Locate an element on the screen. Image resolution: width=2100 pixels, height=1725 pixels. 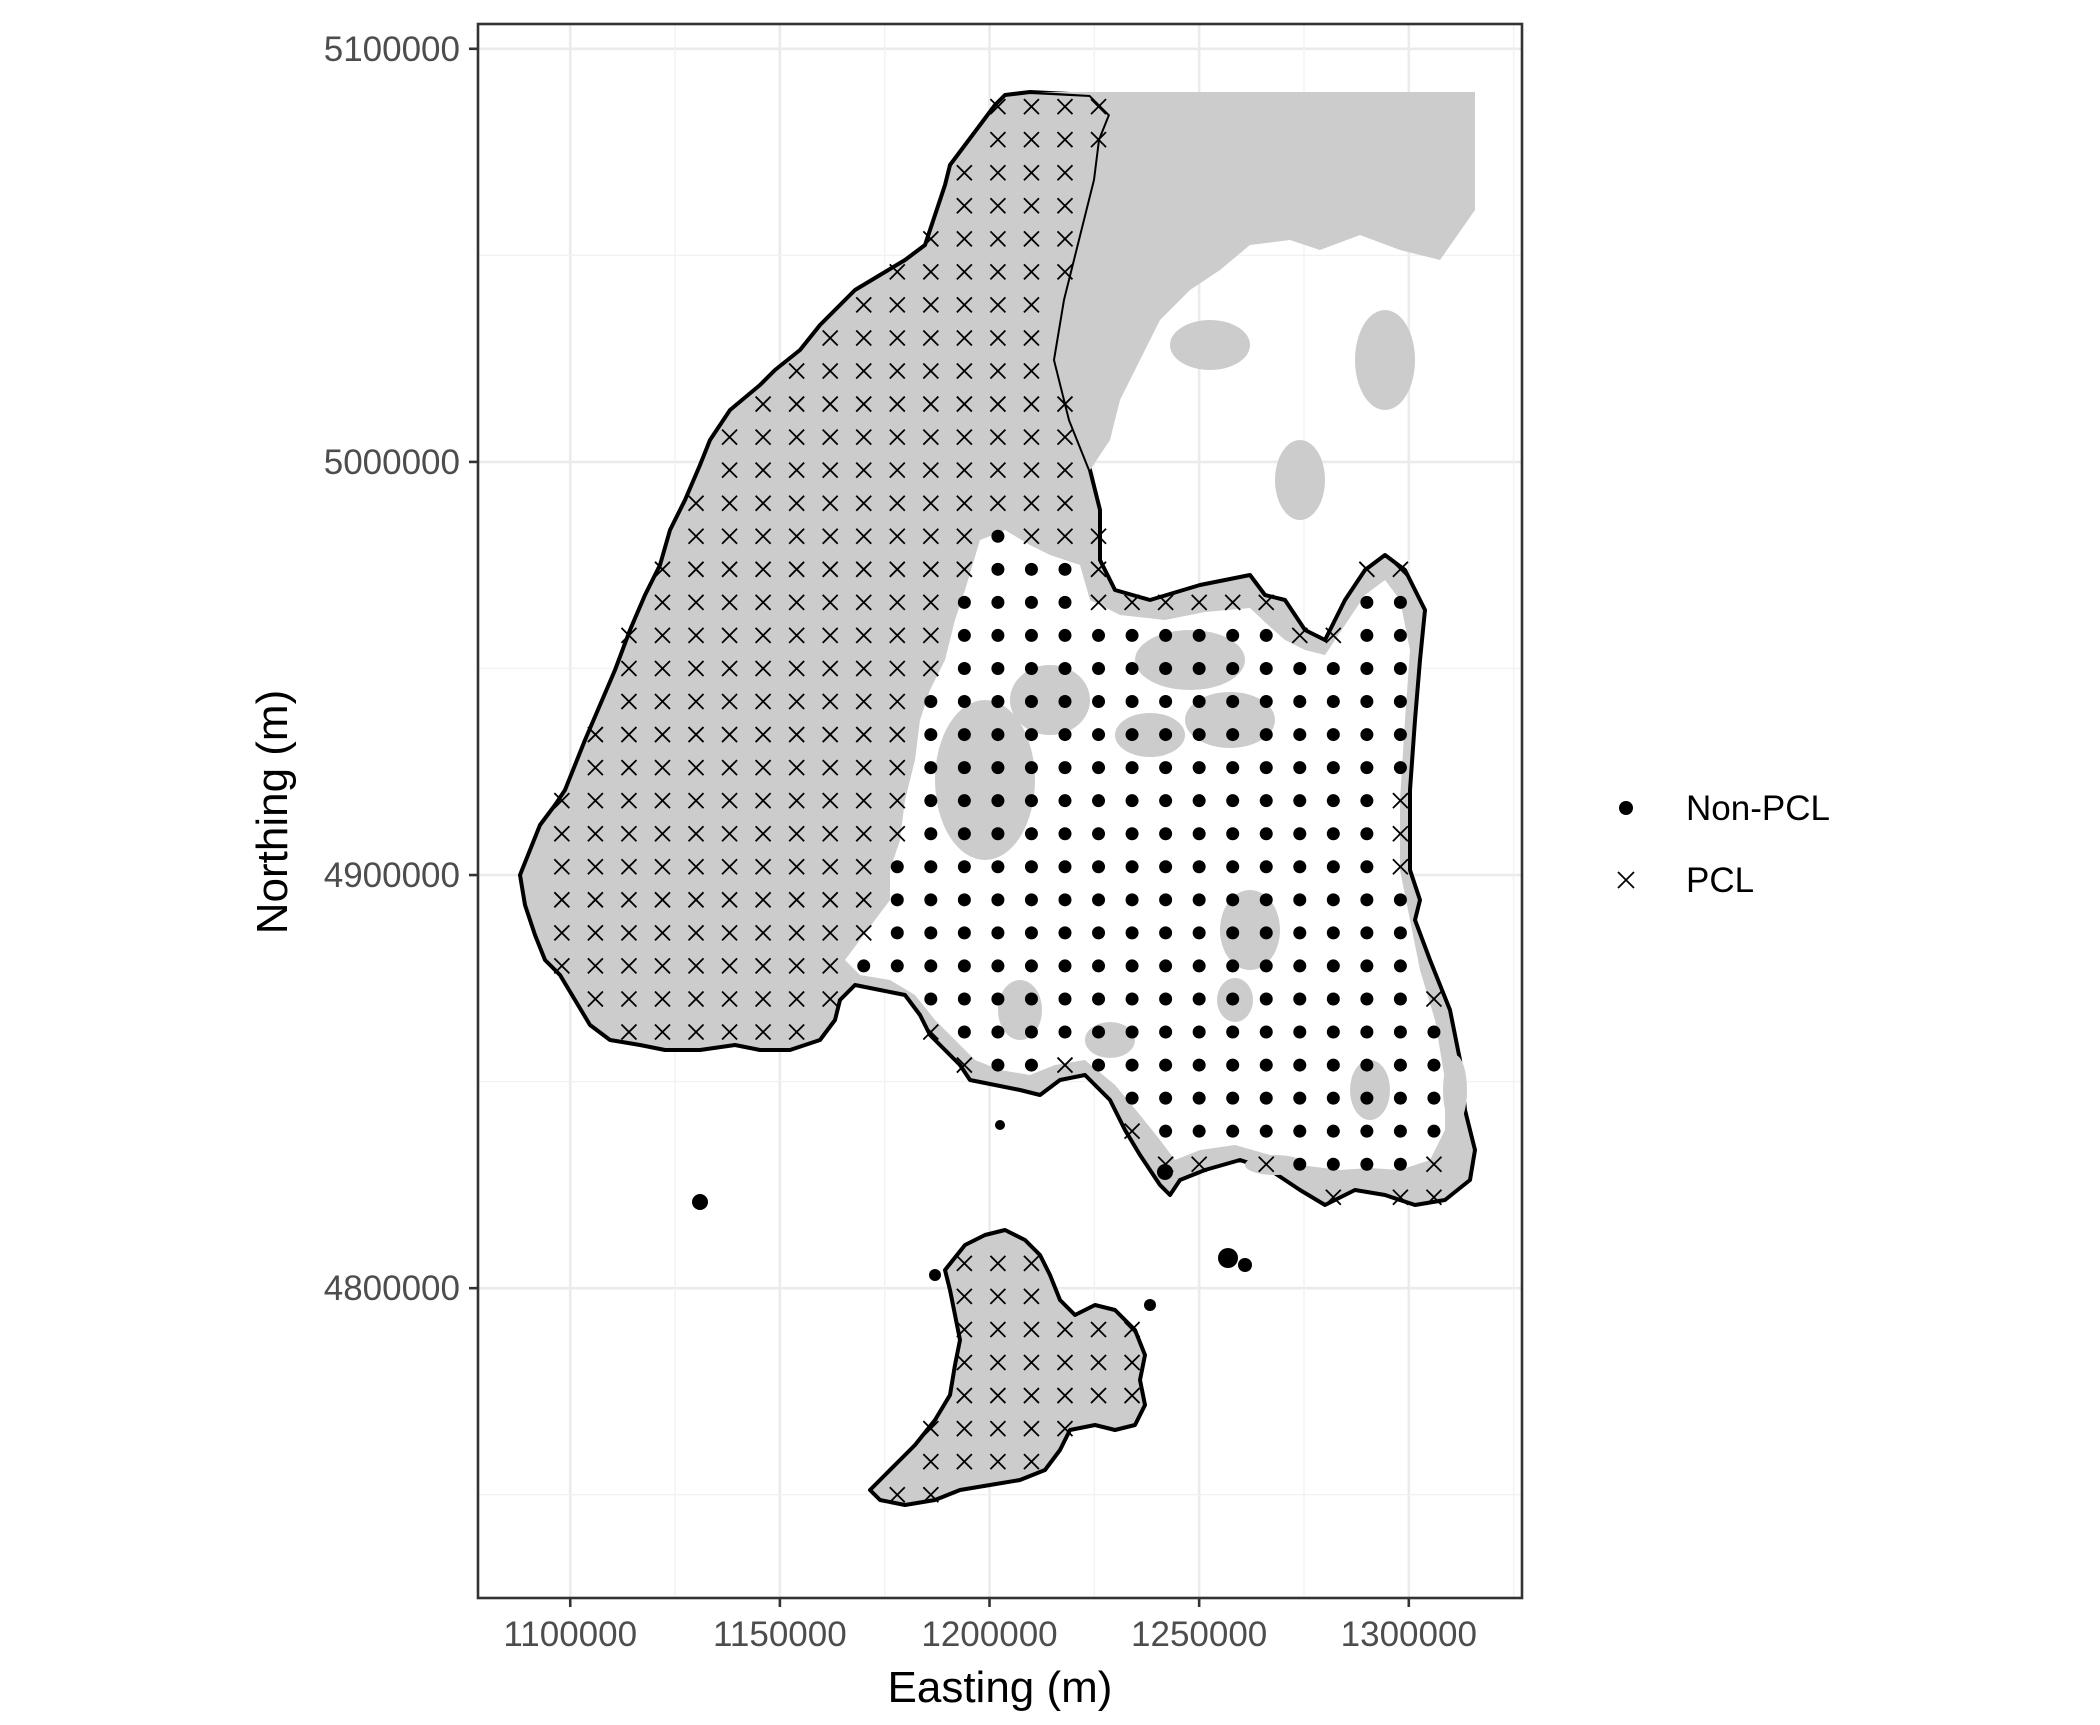
y-axis-title: Northing (m) is located at coordinates (272, 812).